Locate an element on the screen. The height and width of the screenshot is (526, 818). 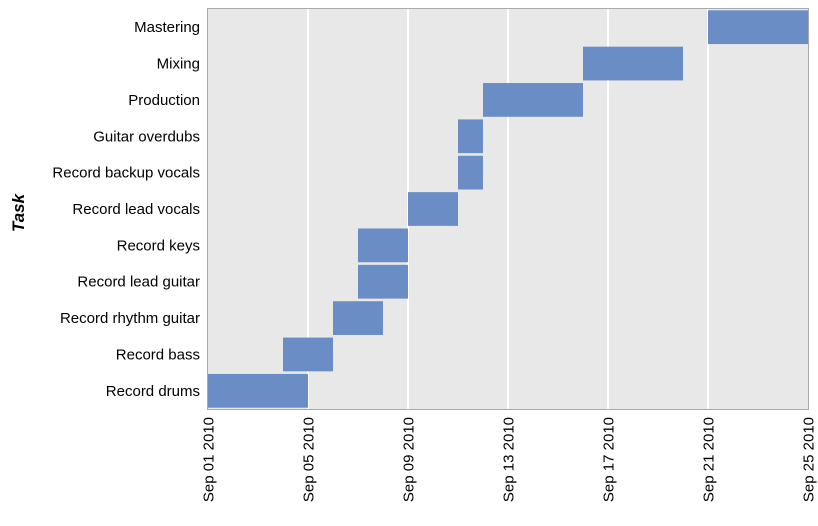
x-tick-label: Sep 05 2010 is located at coordinates (309, 459).